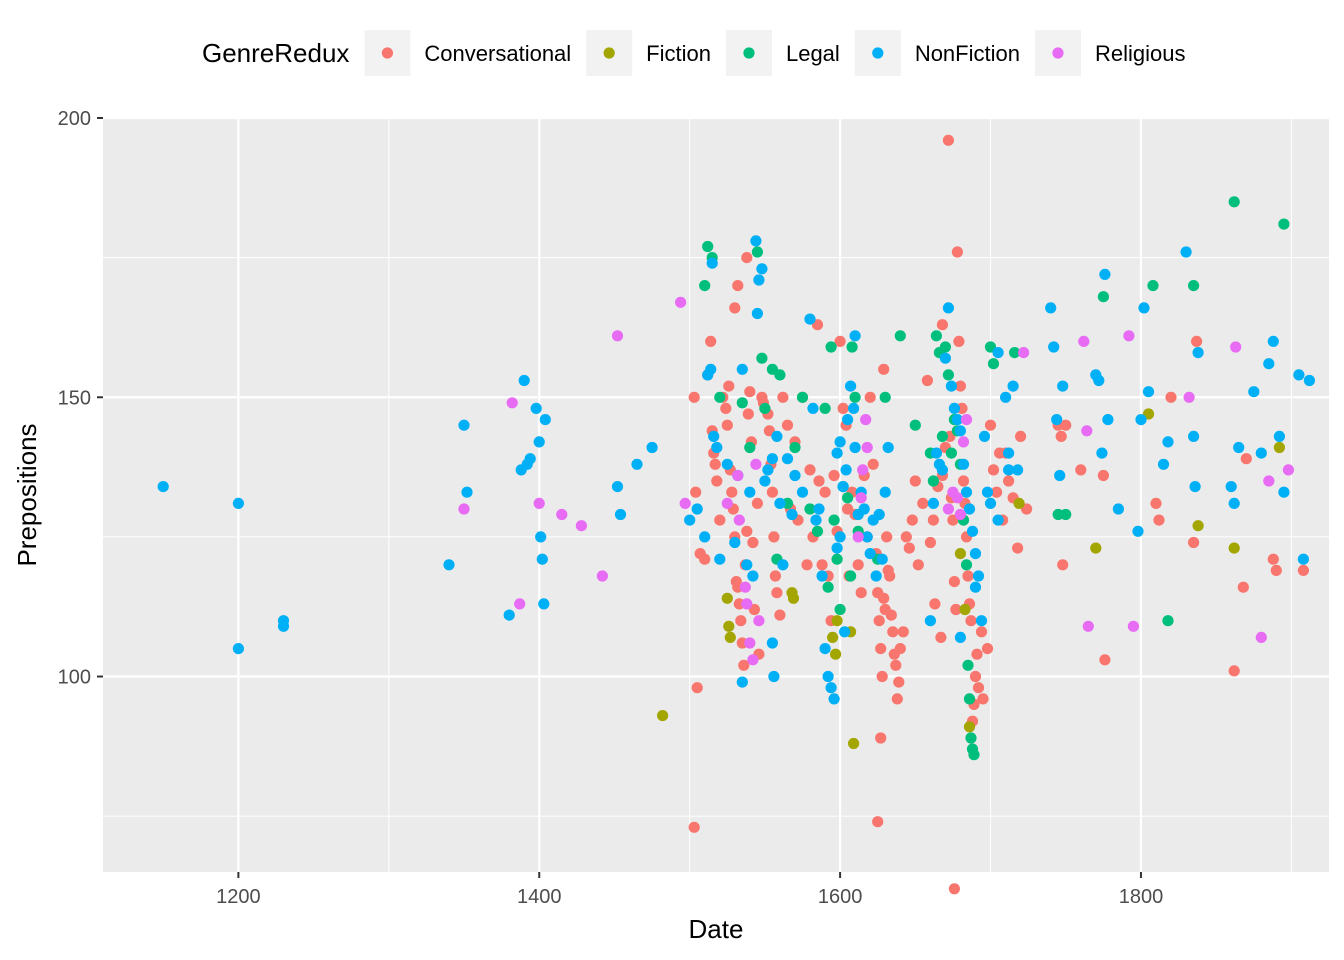  Describe the element at coordinates (689, 890) in the screenshot. I see `x-axis: 1200 1400 1600 1800` at that location.